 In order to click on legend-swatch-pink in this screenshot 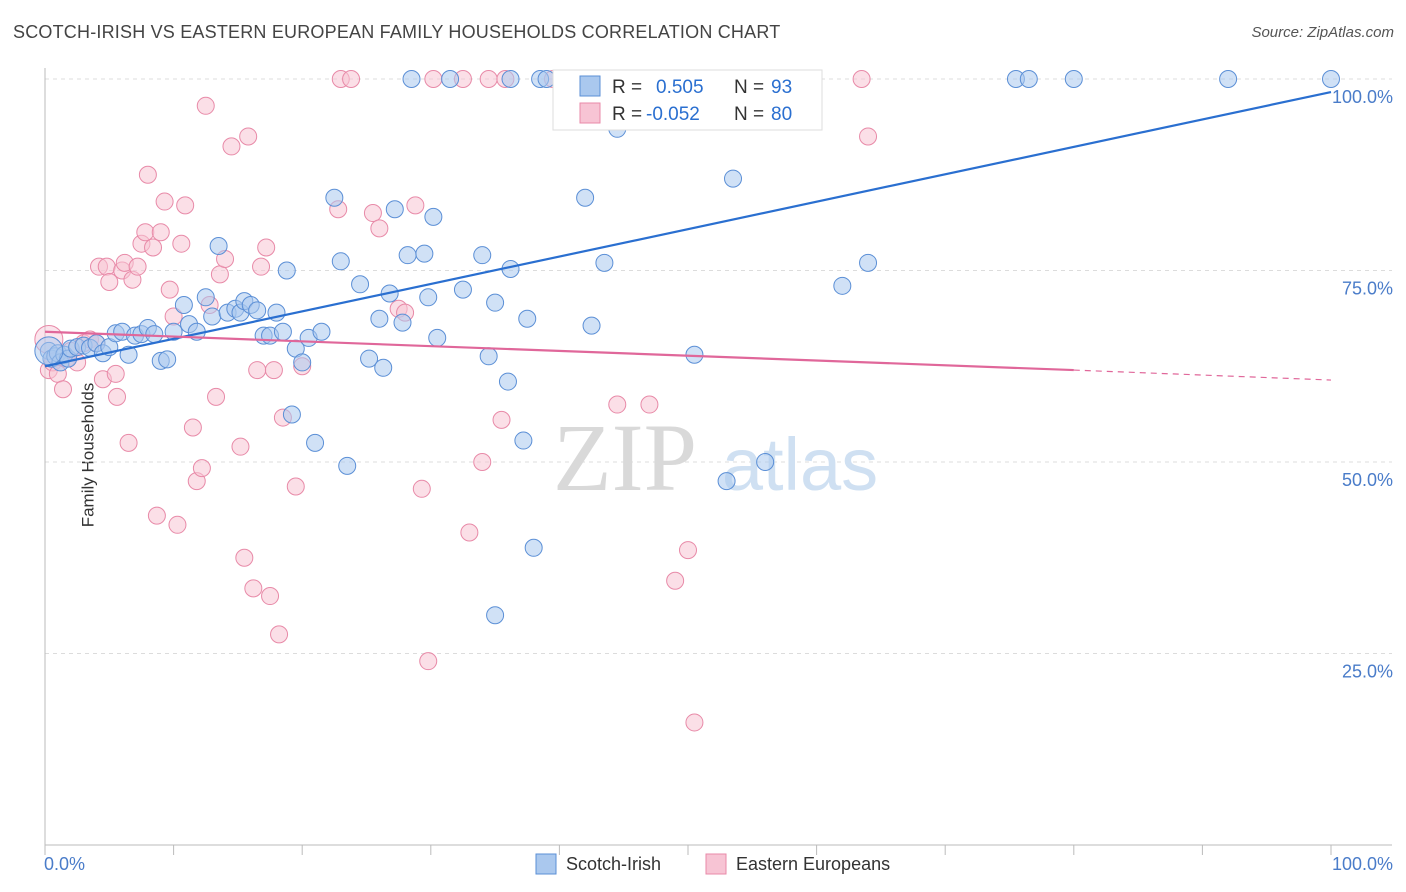, I will do `click(590, 113)`.